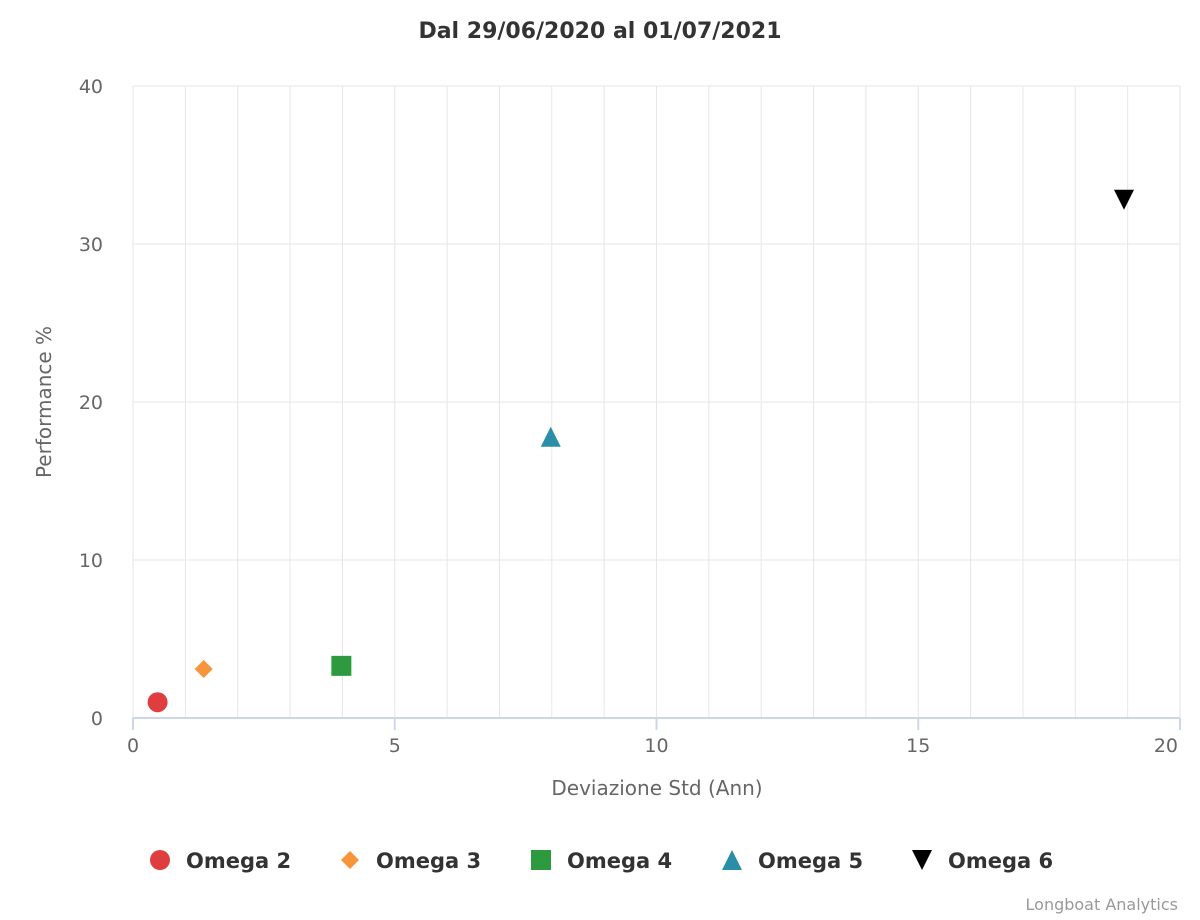 Image resolution: width=1200 pixels, height=920 pixels. I want to click on legend: Omega 2 Omega 3 Omega 4 Omega 5 Omega 6, so click(601, 861).